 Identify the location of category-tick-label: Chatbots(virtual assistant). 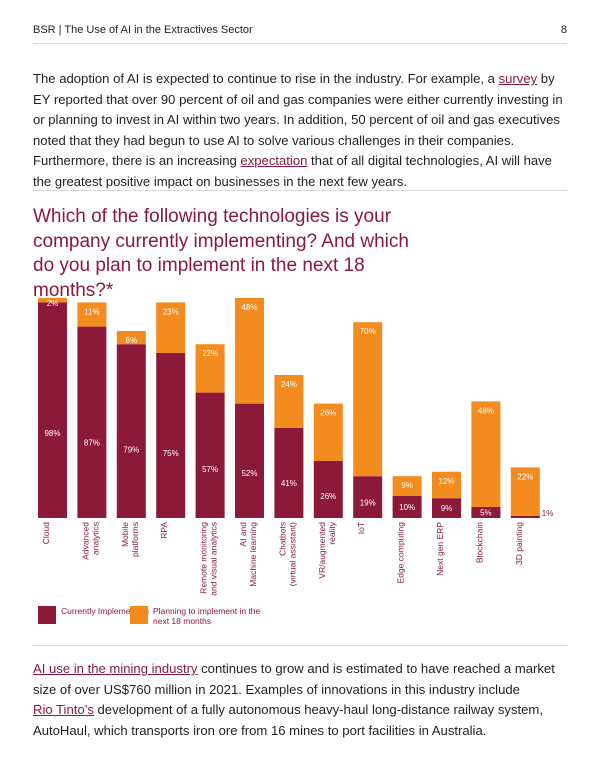
(287, 554).